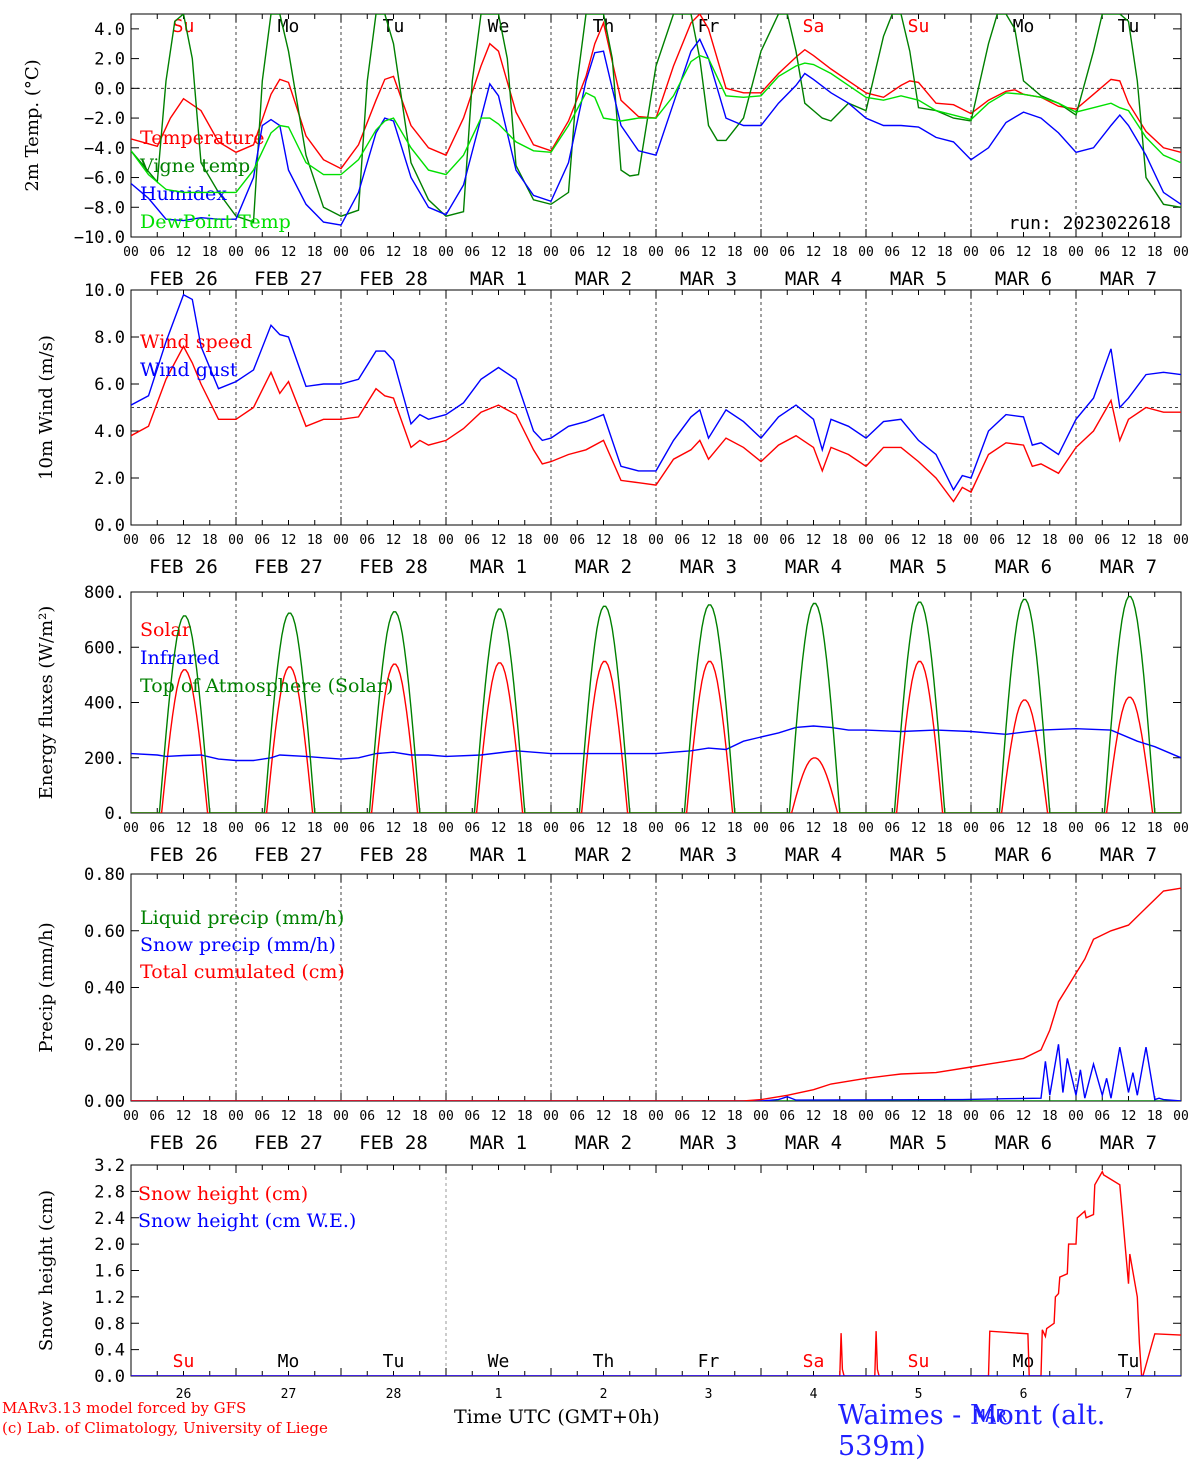 This screenshot has width=1194, height=1462. Describe the element at coordinates (709, 26) in the screenshot. I see `weekday-label: Fr` at that location.